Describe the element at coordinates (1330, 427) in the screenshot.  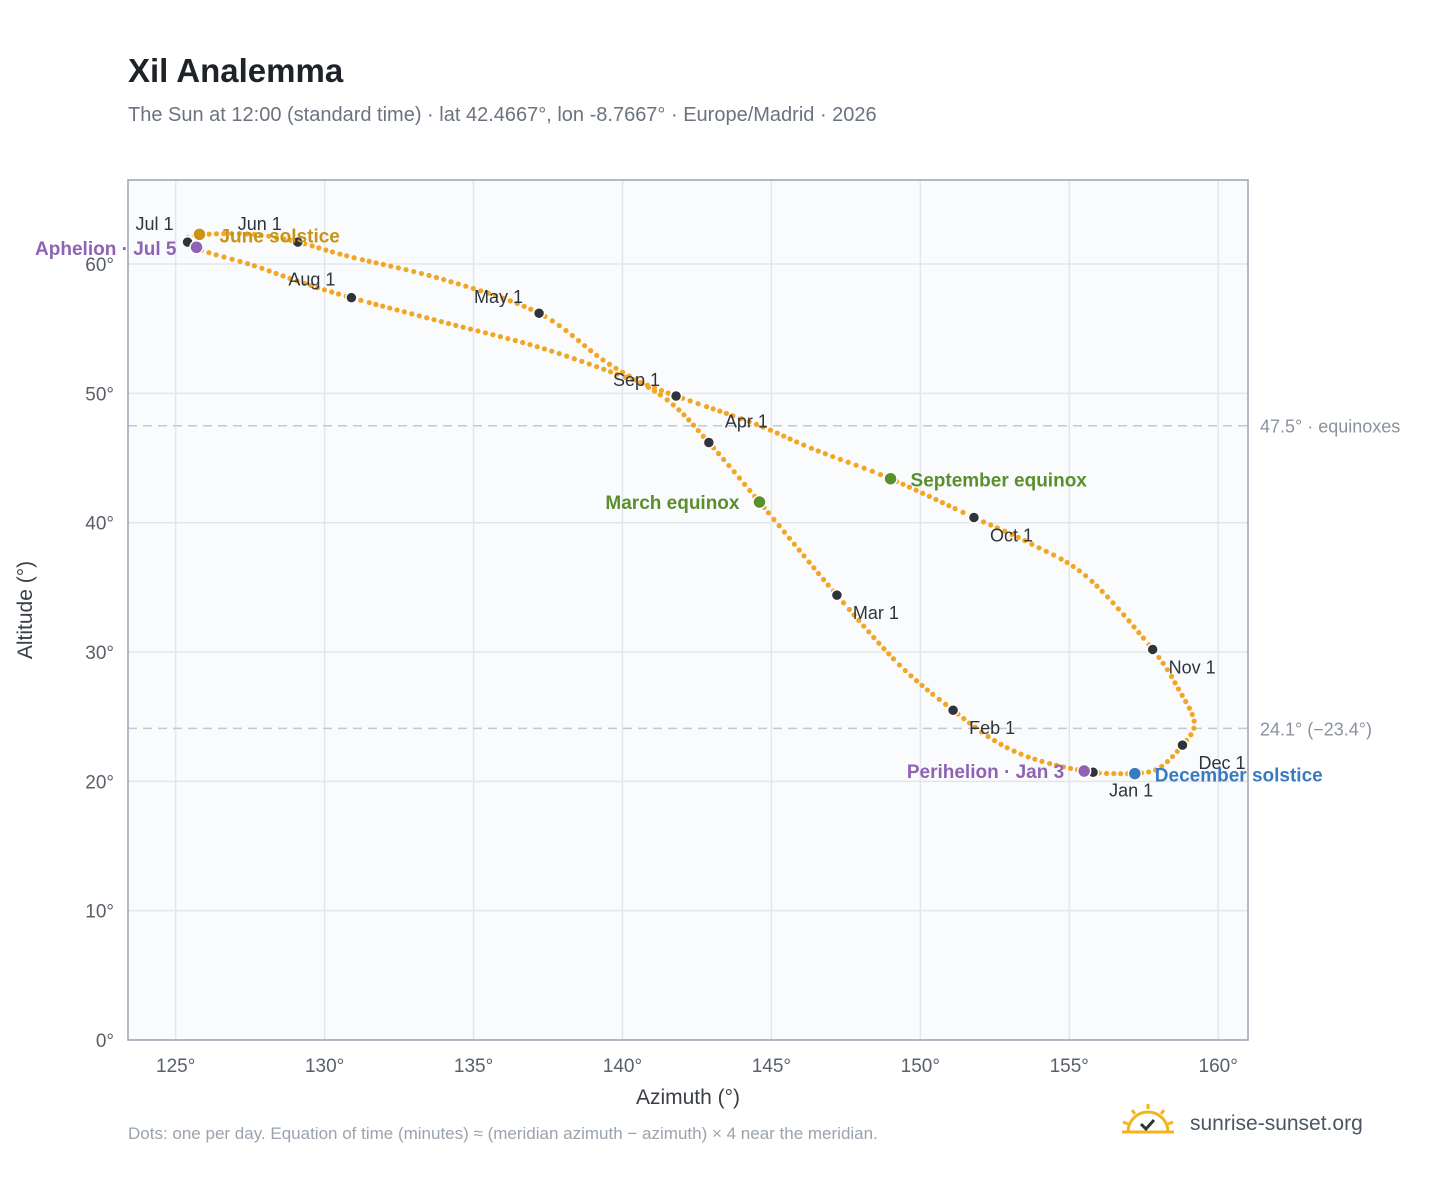
I see `reference-line-label: 47.5° · equinoxes` at that location.